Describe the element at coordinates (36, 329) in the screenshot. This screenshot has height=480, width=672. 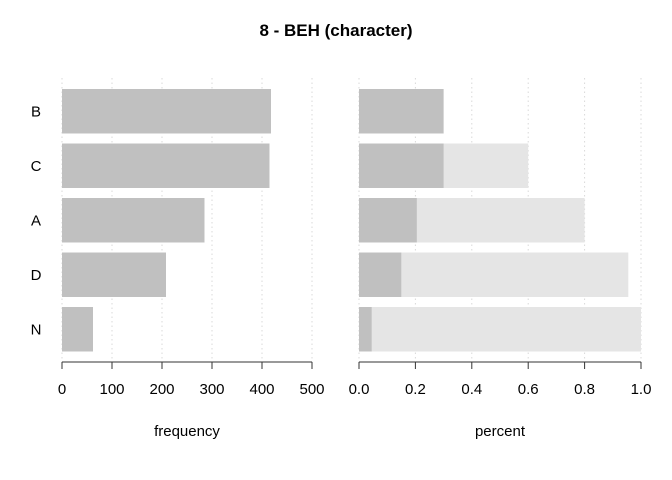
I see `category-label-n: N` at that location.